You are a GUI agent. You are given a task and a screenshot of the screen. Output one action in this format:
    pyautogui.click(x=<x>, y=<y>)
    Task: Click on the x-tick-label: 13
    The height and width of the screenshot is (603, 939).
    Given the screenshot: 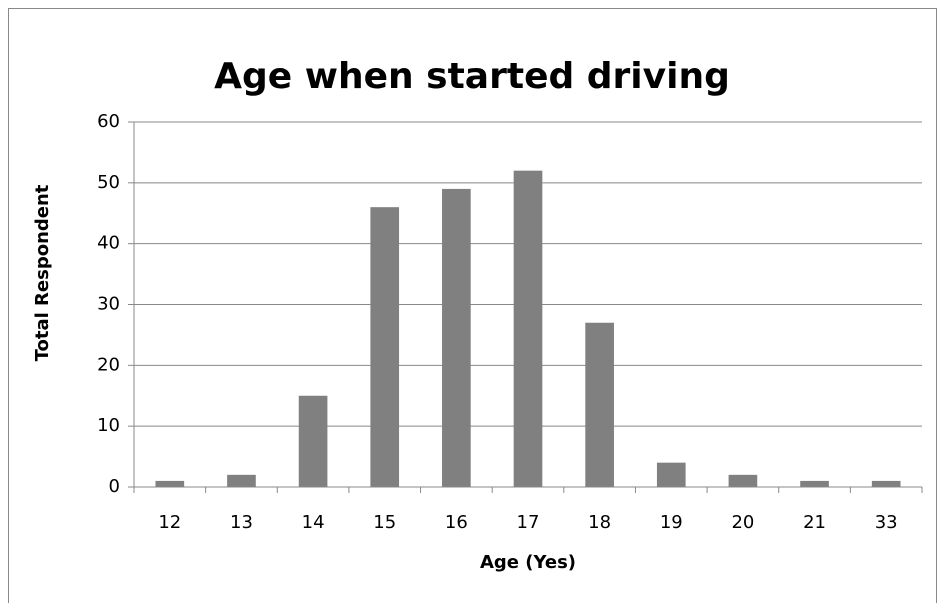 What is the action you would take?
    pyautogui.click(x=241, y=522)
    